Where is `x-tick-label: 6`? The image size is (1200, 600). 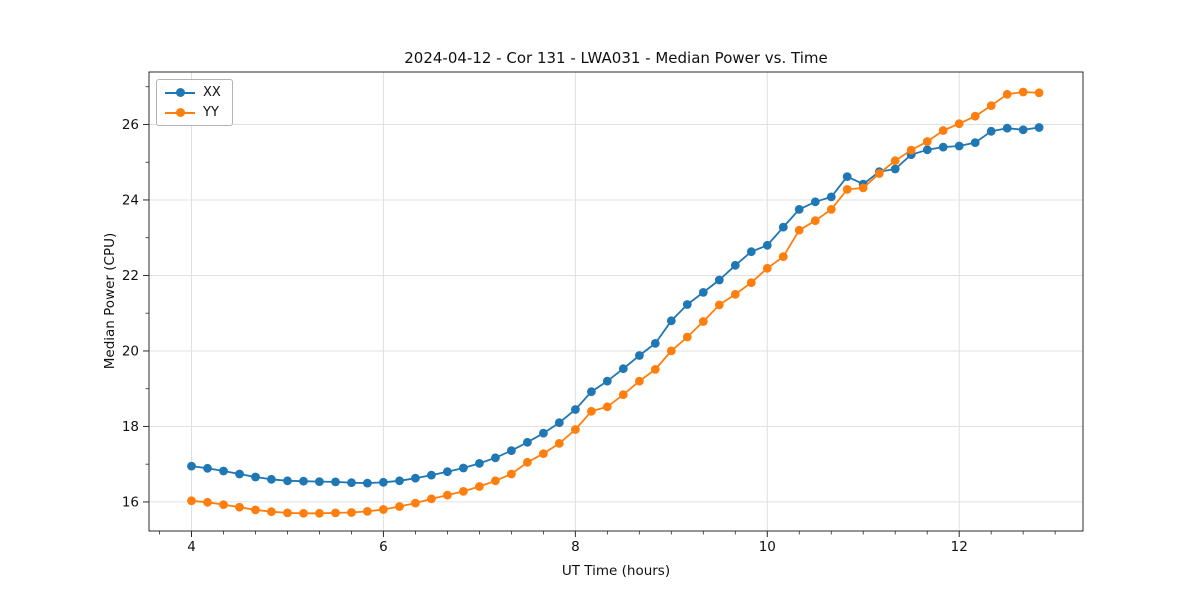
x-tick-label: 6 is located at coordinates (383, 547).